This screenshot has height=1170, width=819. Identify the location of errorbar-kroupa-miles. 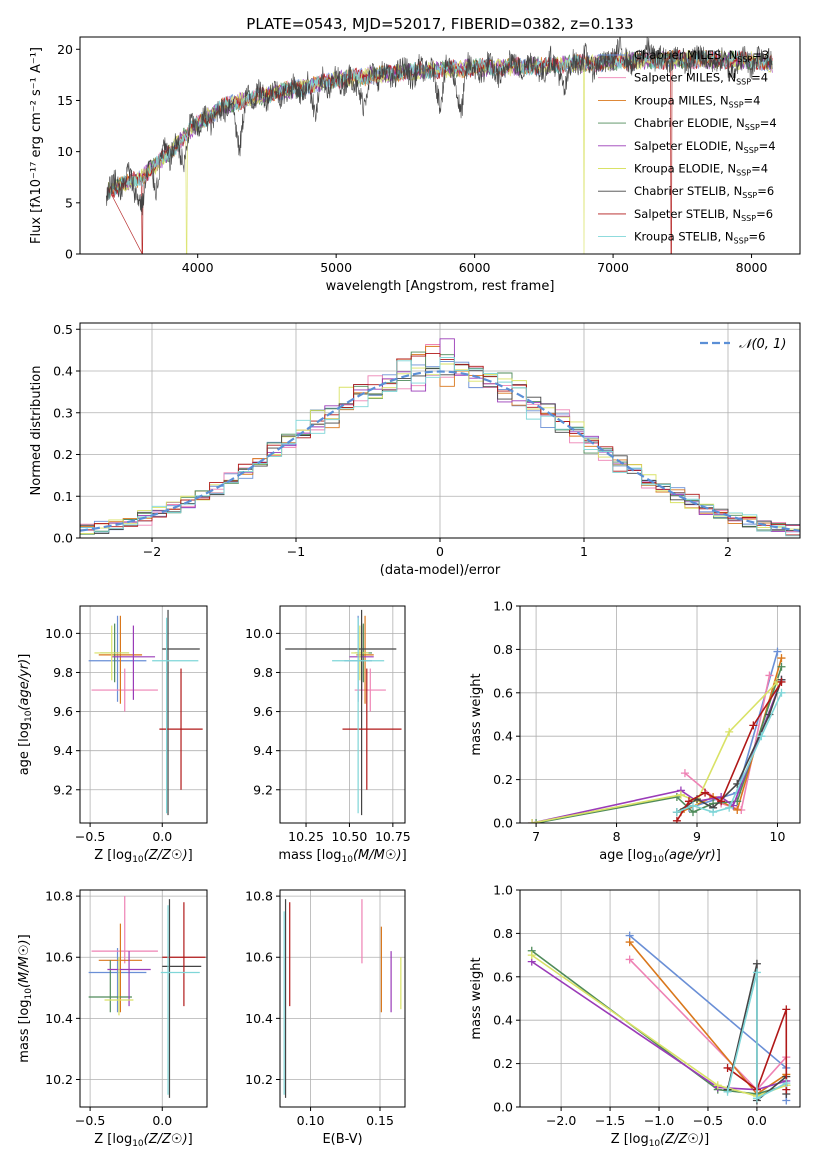
(120, 968).